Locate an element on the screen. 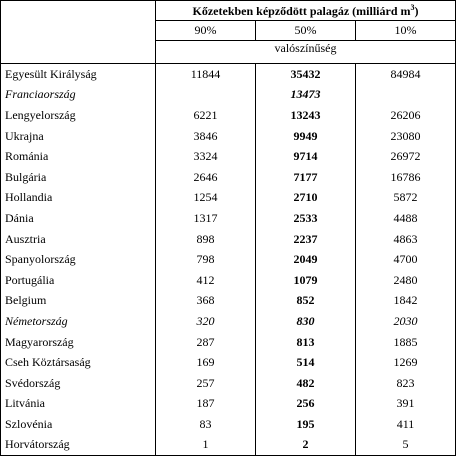  country-cell: Magyarország is located at coordinates (78, 342).